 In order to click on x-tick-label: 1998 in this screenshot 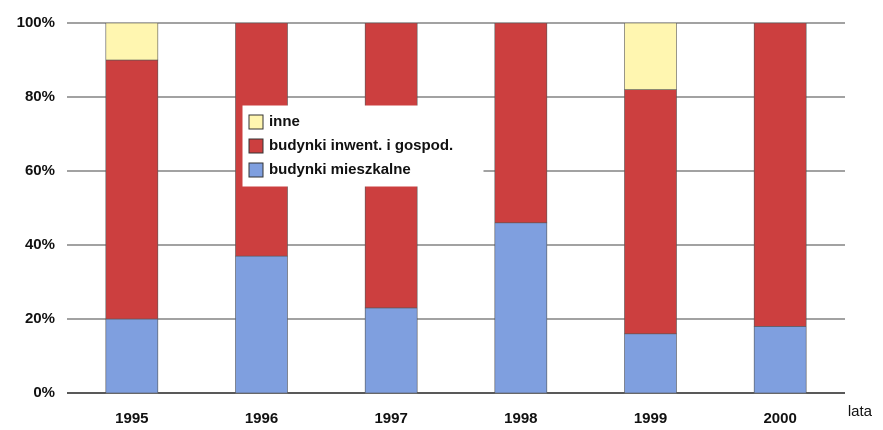, I will do `click(520, 418)`.